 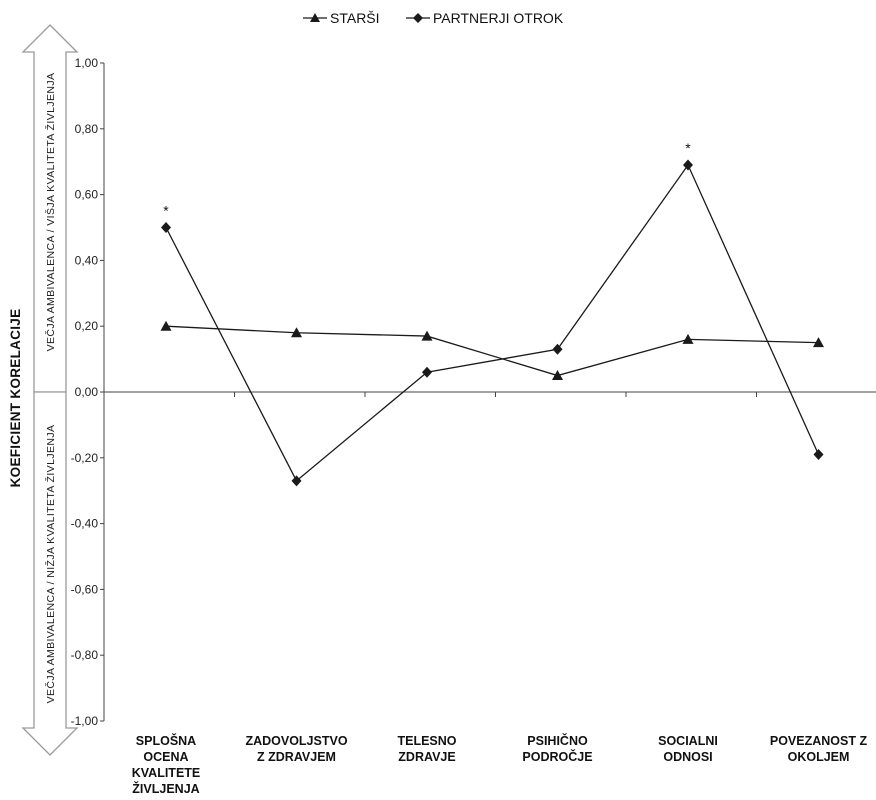 I want to click on y-tick-label: 1,00, so click(x=87, y=63).